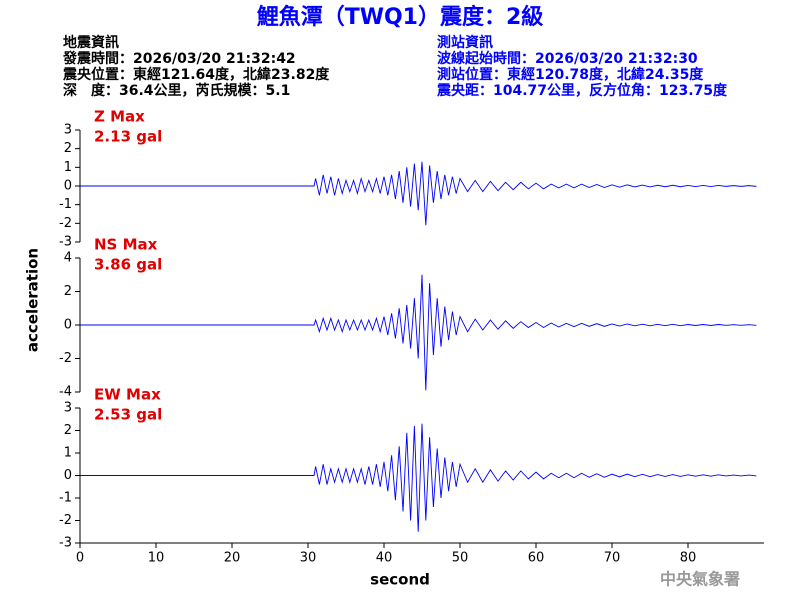  I want to click on station-line: 測站資訊, so click(465, 42).